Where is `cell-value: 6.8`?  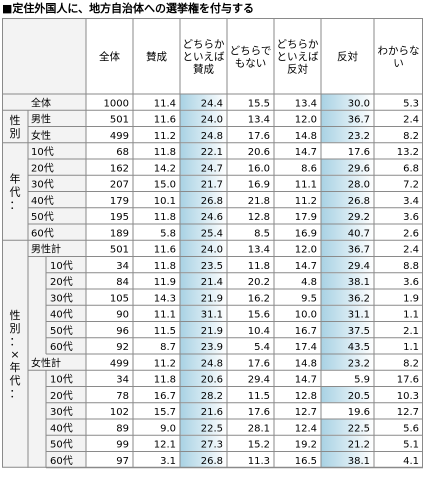 cell-value: 6.8 is located at coordinates (411, 168).